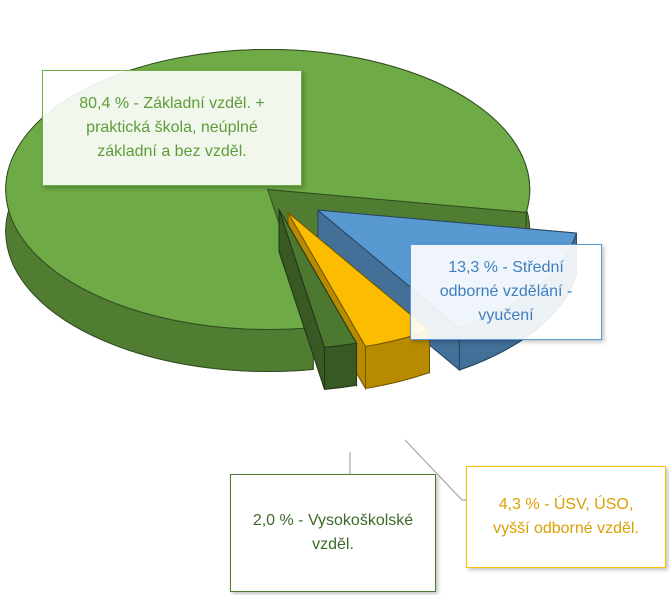 The height and width of the screenshot is (595, 670). Describe the element at coordinates (333, 533) in the screenshot. I see `data-label: 2,0 % - Vysokoškolské vzděl.` at that location.